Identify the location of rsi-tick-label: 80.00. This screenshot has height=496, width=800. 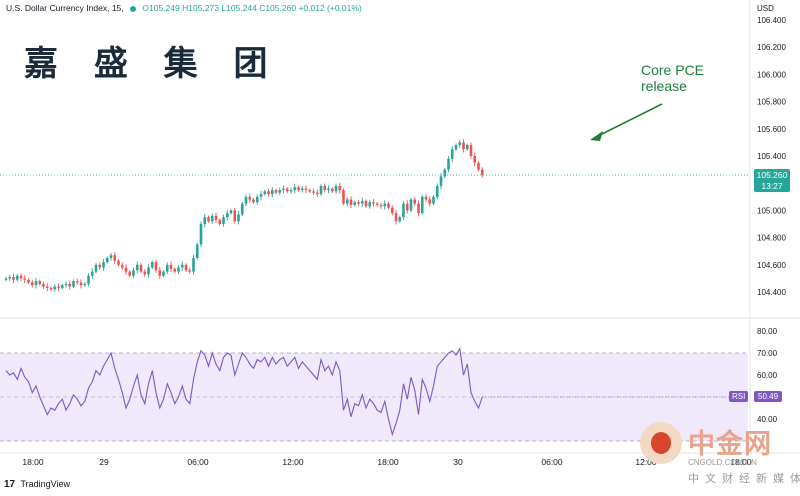
(767, 331).